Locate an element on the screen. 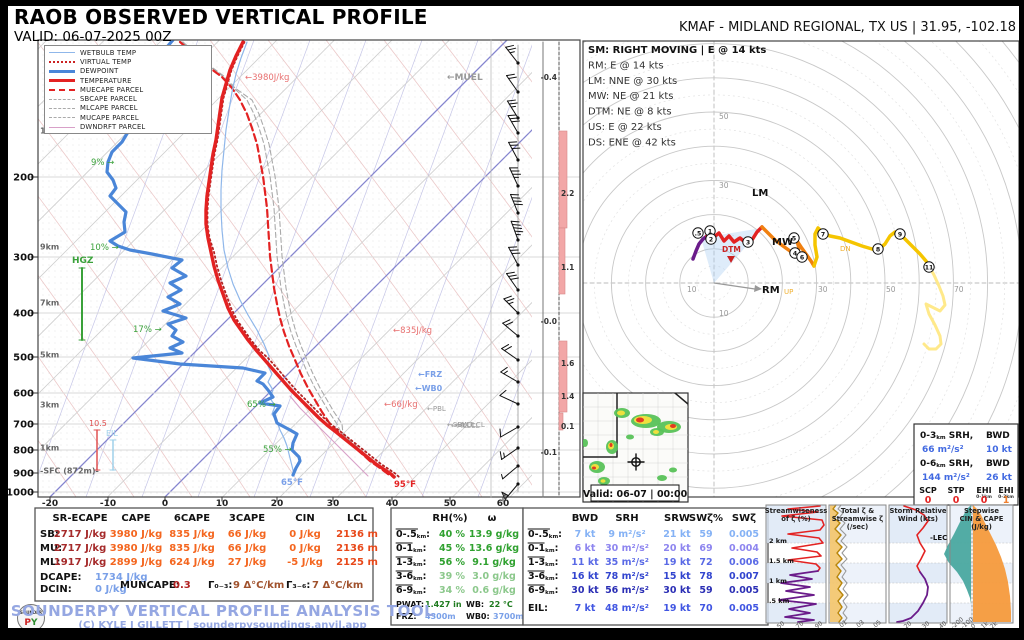  rh-value: 40 % is located at coordinates (452, 534).